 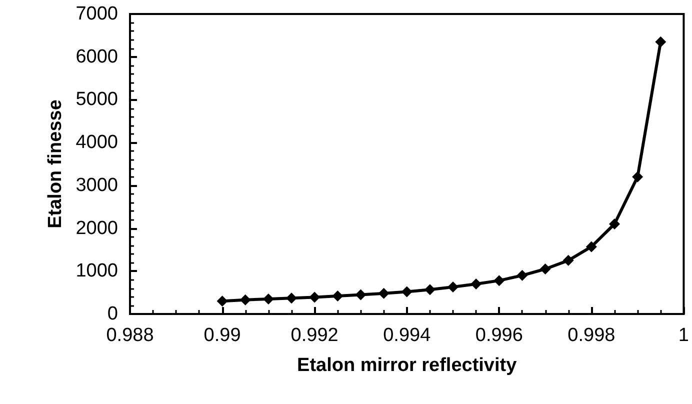 What do you see at coordinates (97, 143) in the screenshot?
I see `y-tick-label: 4000` at bounding box center [97, 143].